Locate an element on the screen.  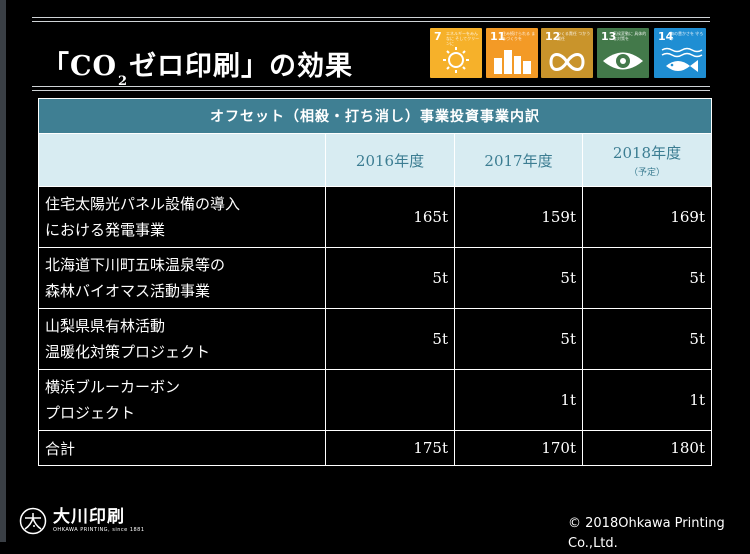
planned-note: （予定） is located at coordinates (646, 173).